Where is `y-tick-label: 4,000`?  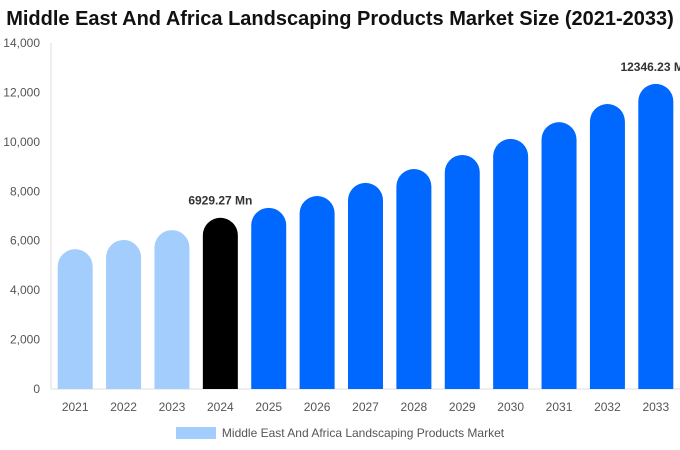 y-tick-label: 4,000 is located at coordinates (25, 290).